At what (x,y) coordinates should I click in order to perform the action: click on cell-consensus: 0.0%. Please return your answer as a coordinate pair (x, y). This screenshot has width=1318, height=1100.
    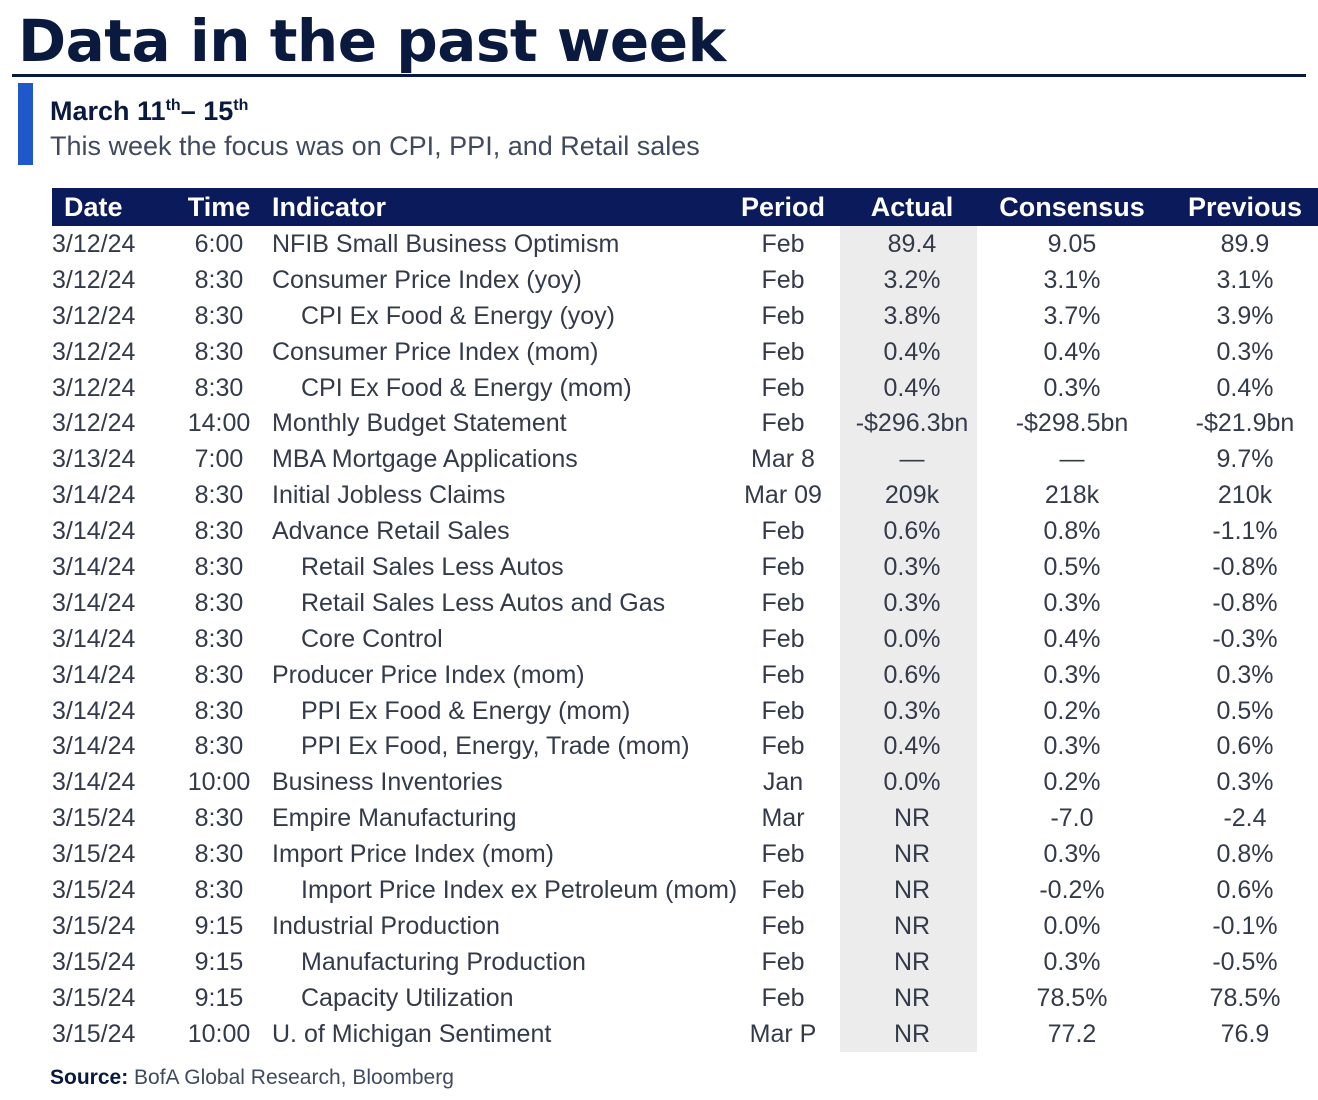
    Looking at the image, I should click on (1072, 925).